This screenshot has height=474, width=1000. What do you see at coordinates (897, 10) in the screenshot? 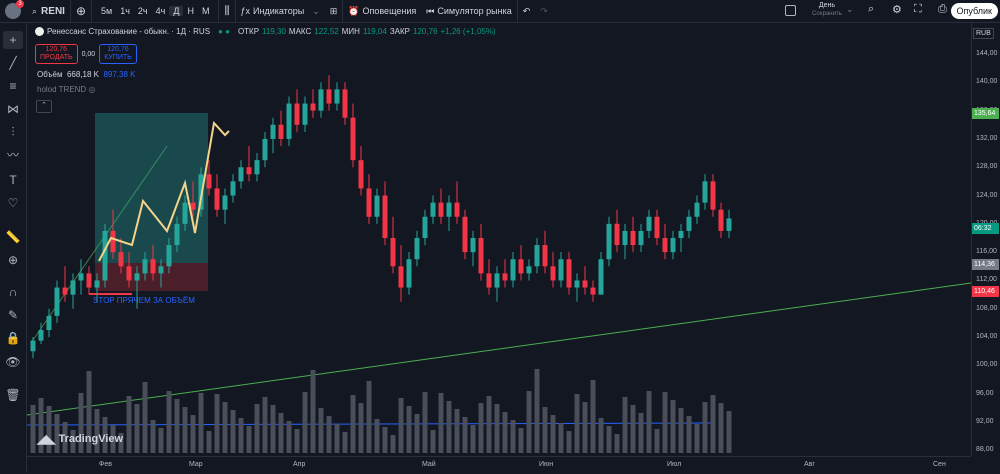
I see `settings-gear-icon: ⚙` at bounding box center [897, 10].